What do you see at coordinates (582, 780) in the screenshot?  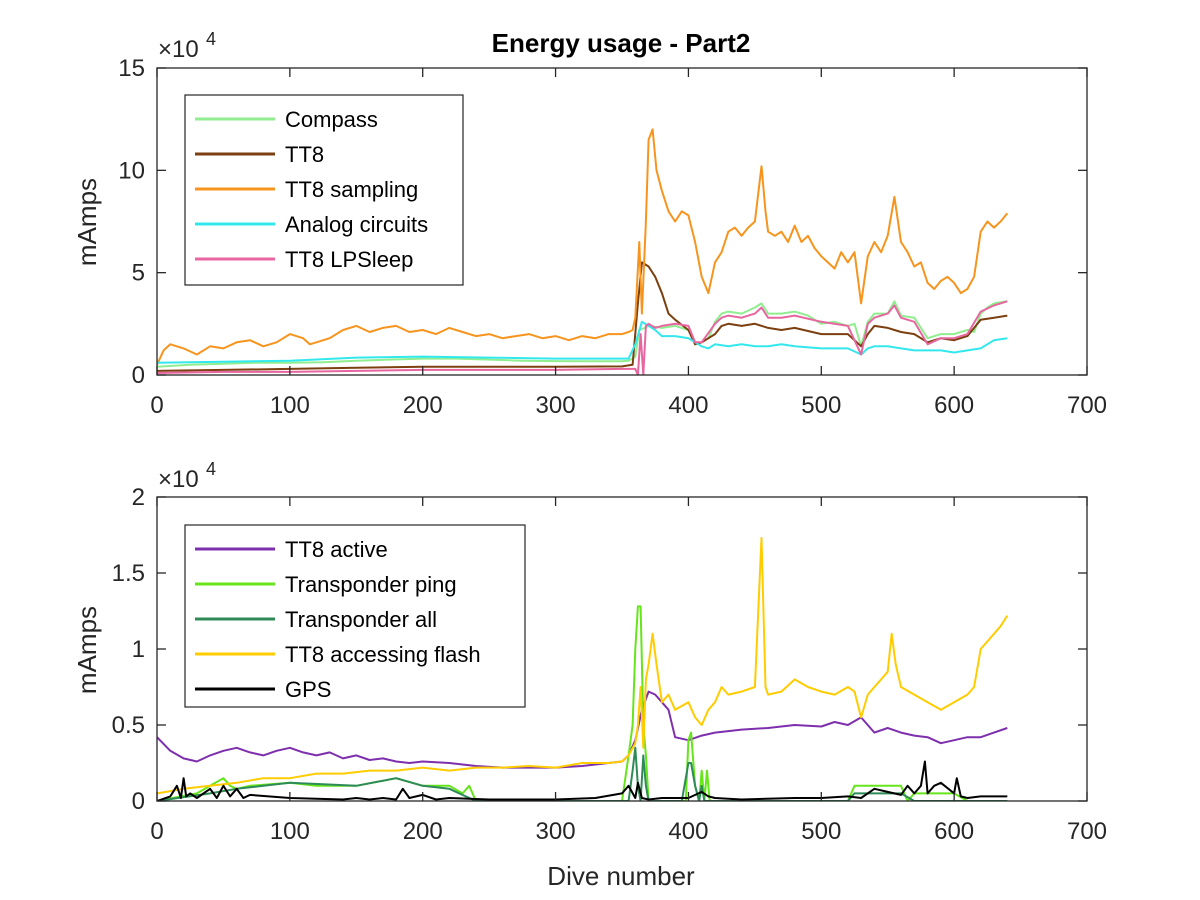 I see `bottom-series-line-gps` at bounding box center [582, 780].